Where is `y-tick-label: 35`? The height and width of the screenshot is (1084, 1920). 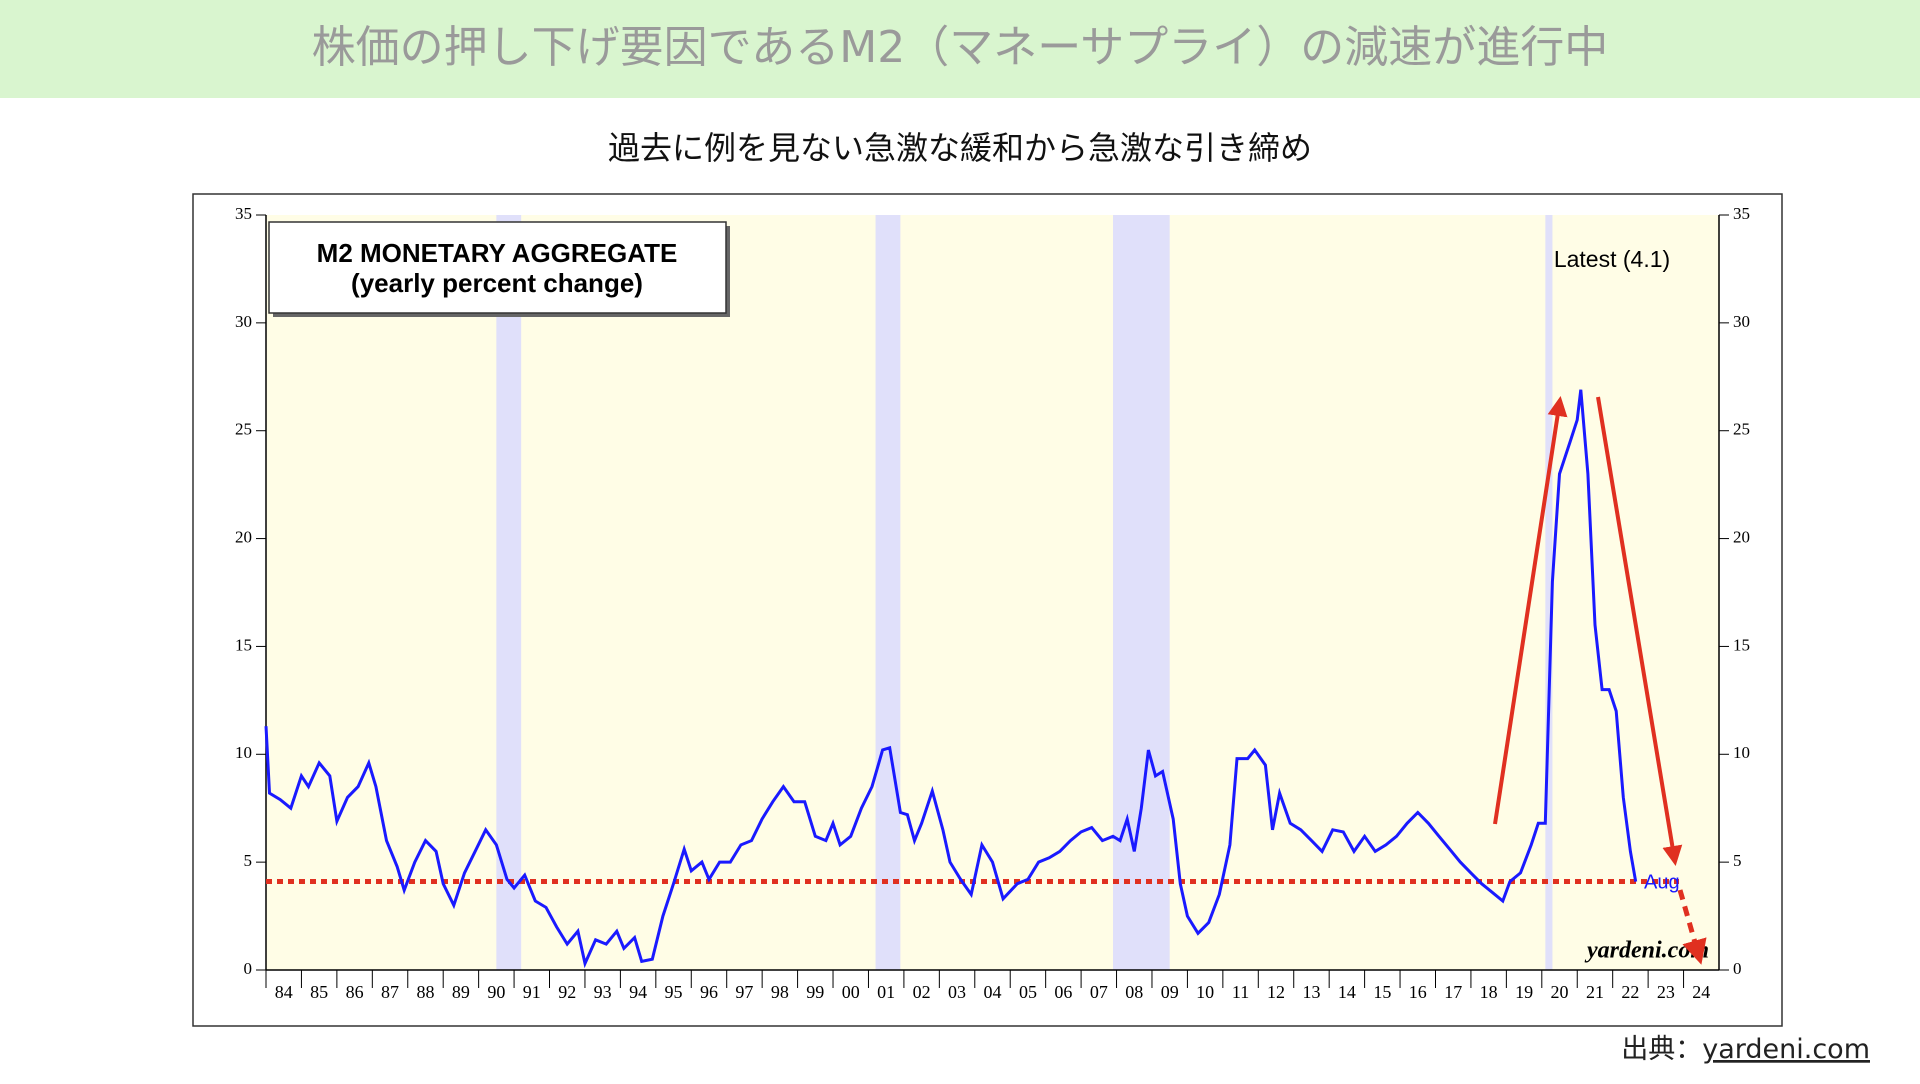 y-tick-label: 35 is located at coordinates (243, 213).